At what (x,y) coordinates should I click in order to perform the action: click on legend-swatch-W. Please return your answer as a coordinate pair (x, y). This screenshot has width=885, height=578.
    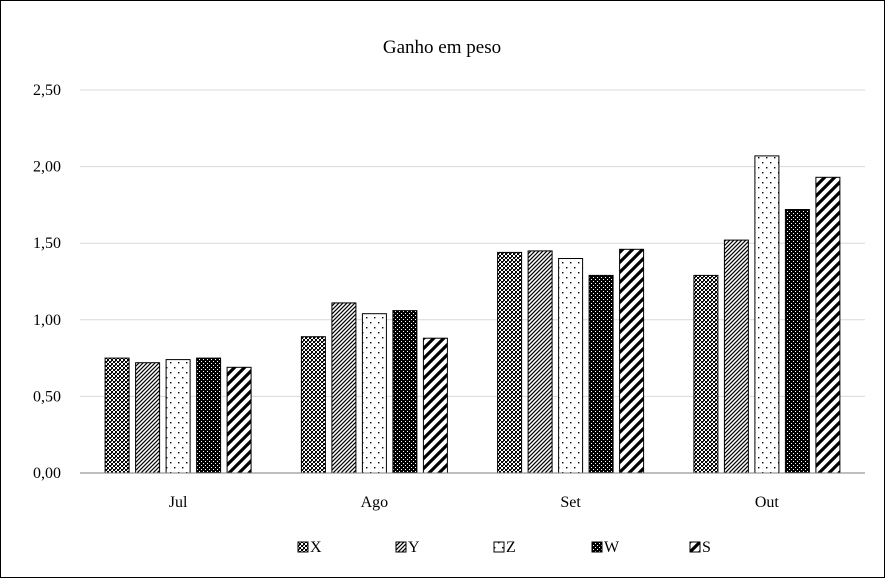
    Looking at the image, I should click on (597, 547).